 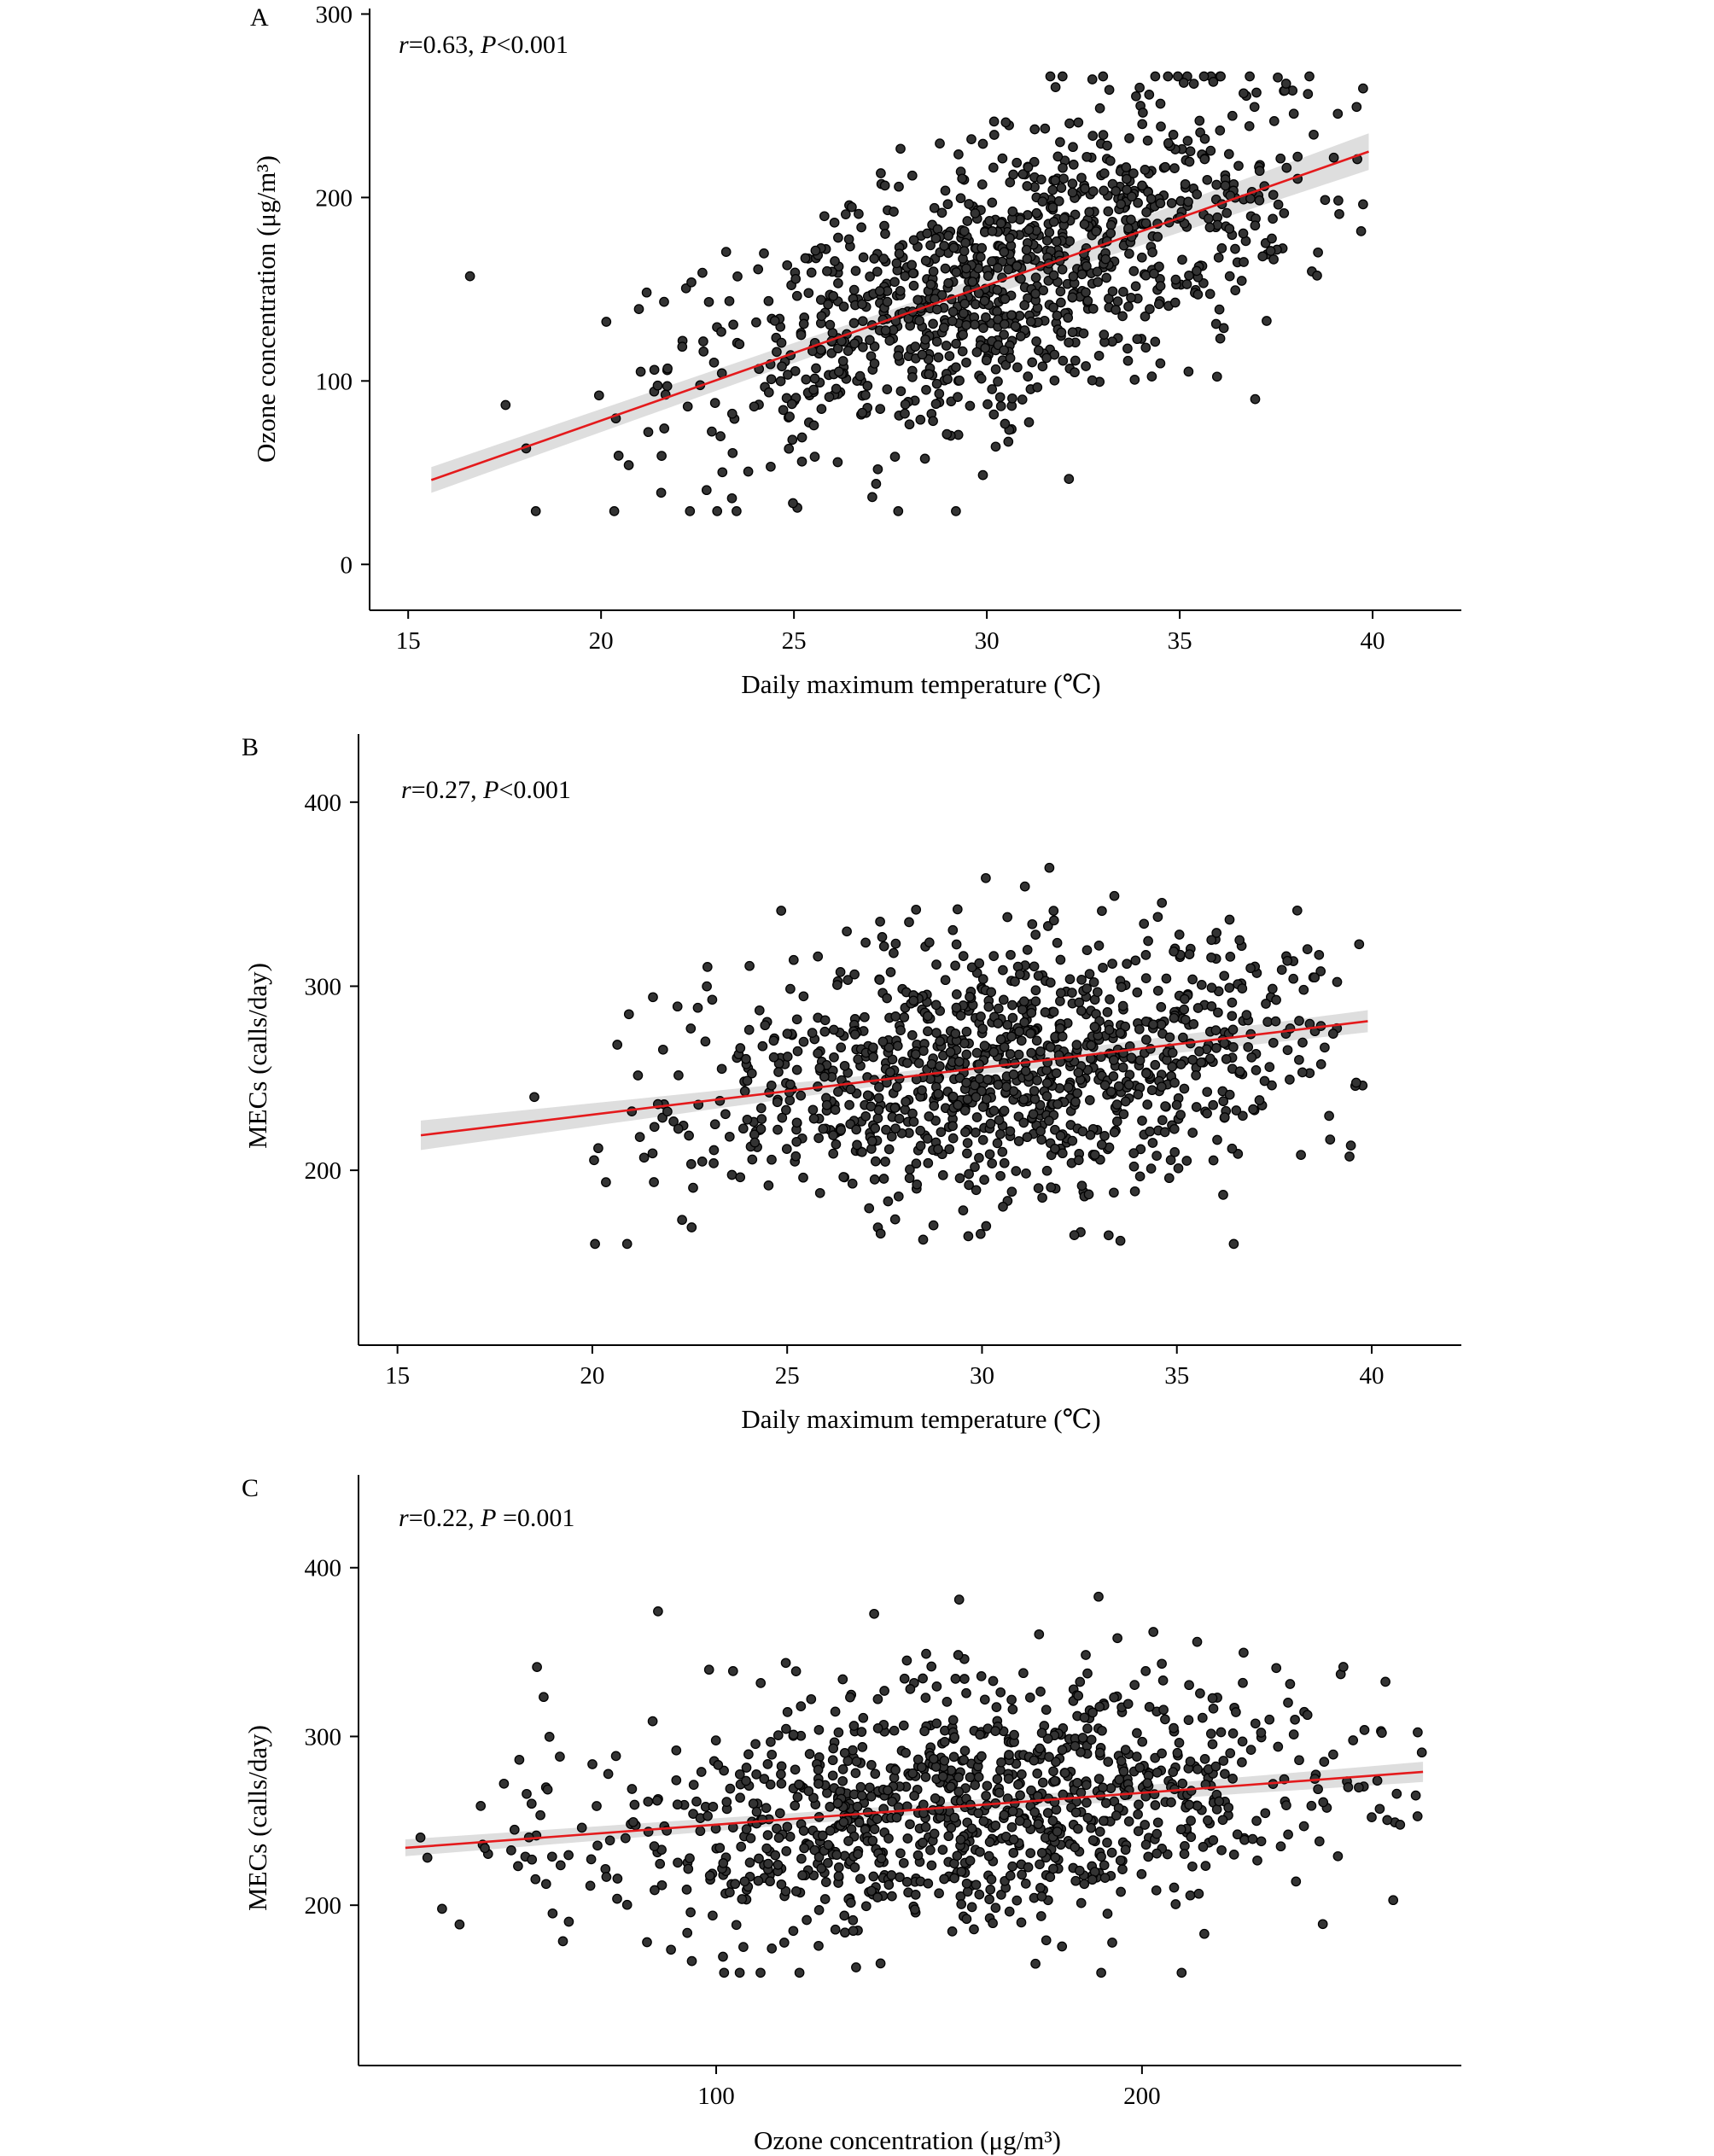 I want to click on y-tick-label: 0, so click(x=347, y=565).